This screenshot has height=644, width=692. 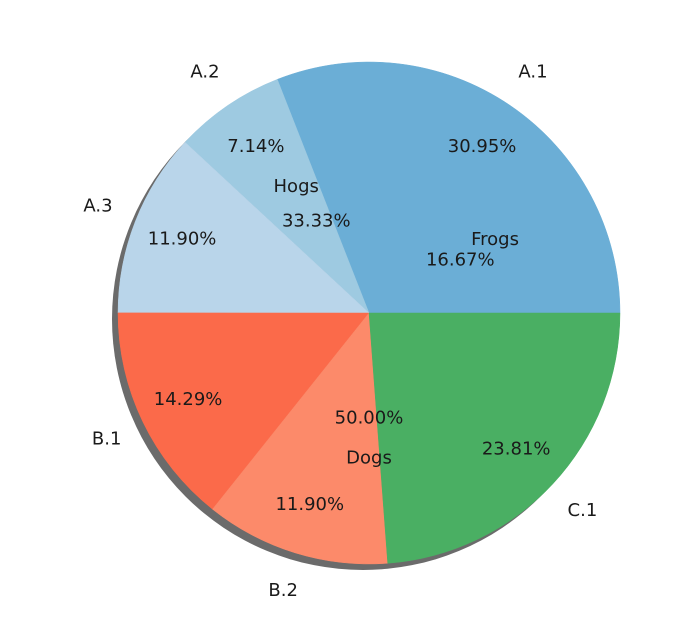 I want to click on slice-label-b-1: B.1, so click(x=107, y=438).